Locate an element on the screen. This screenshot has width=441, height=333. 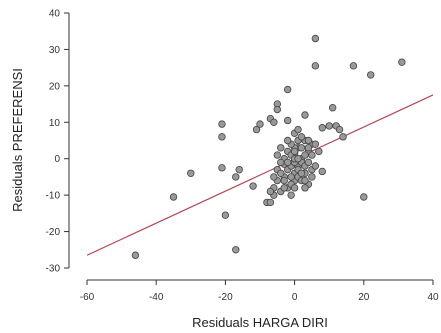
y-tick-label: 10 is located at coordinates (55, 123).